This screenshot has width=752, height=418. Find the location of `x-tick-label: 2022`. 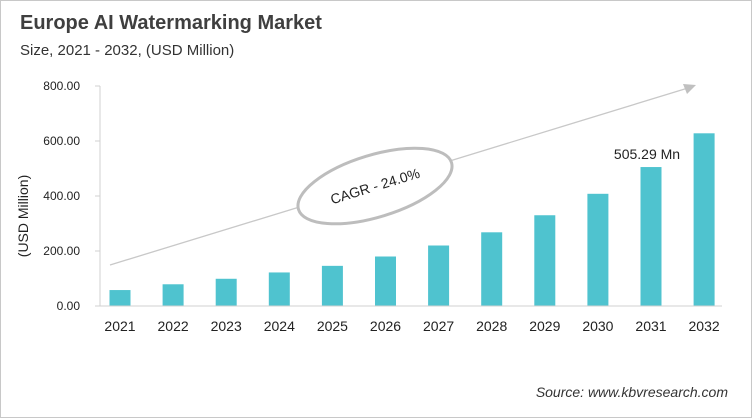

x-tick-label: 2022 is located at coordinates (173, 326).